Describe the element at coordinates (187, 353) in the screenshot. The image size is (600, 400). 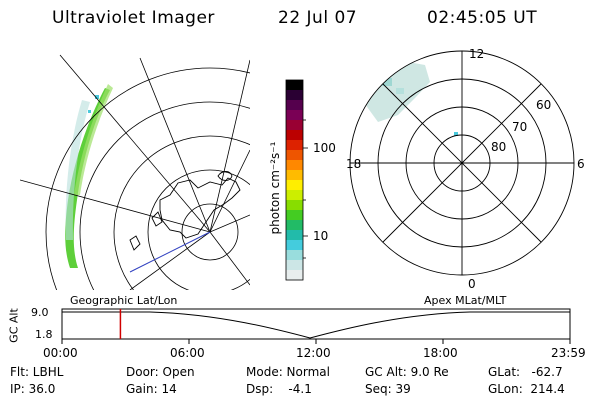
I see `timeline-x-tick-1: 06:00` at that location.